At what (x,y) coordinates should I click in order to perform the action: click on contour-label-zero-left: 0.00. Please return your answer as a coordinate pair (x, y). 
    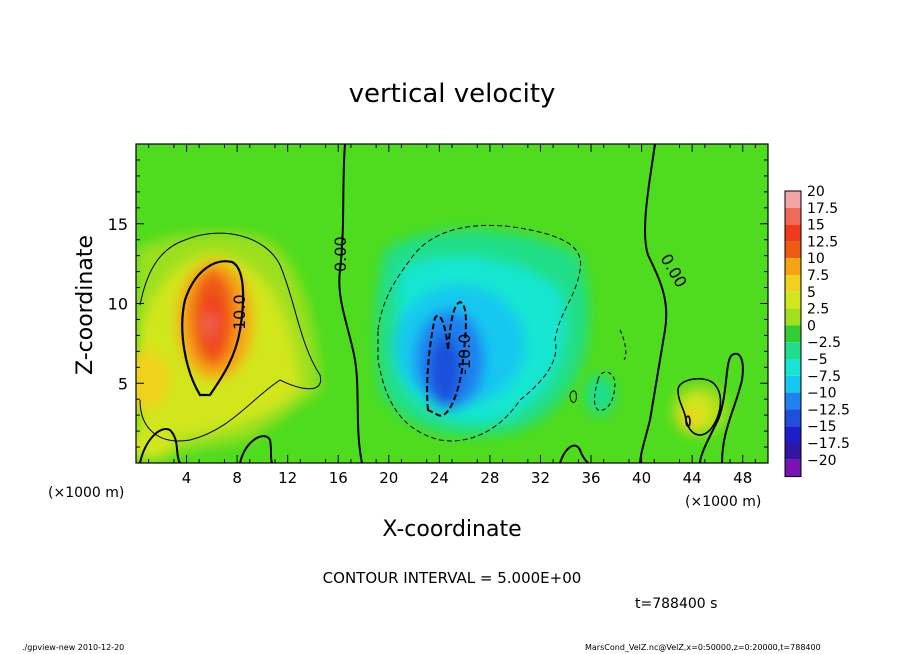
    Looking at the image, I should click on (340, 254).